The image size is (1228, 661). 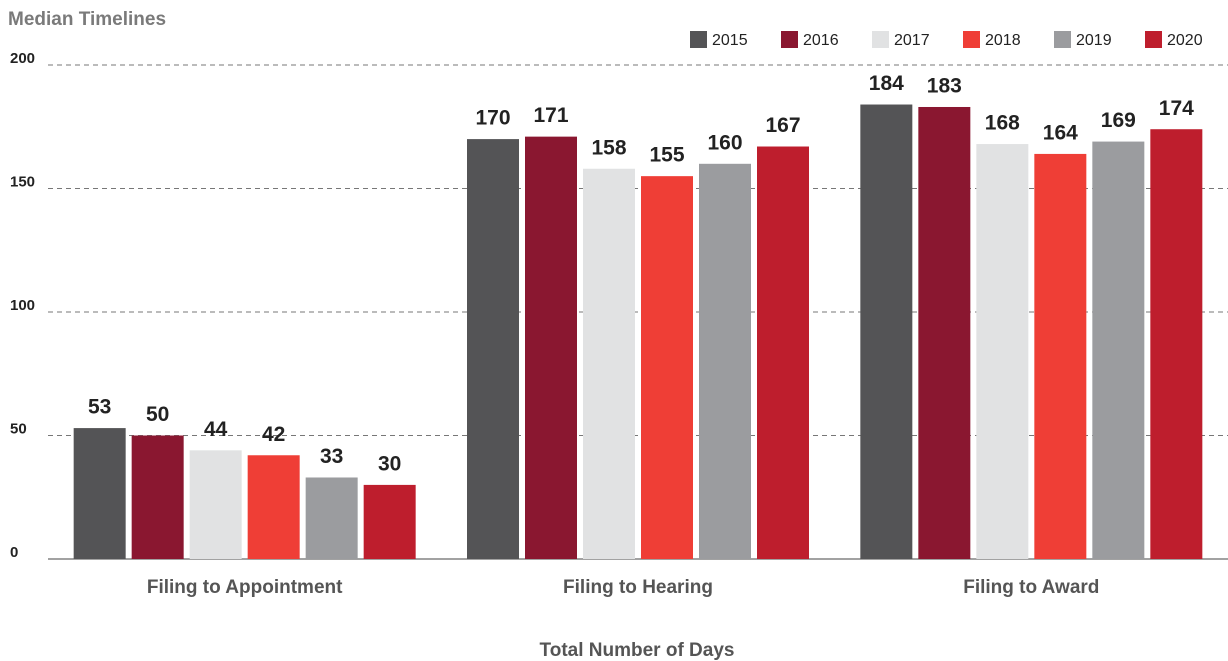 I want to click on value-label: 168, so click(x=1002, y=123).